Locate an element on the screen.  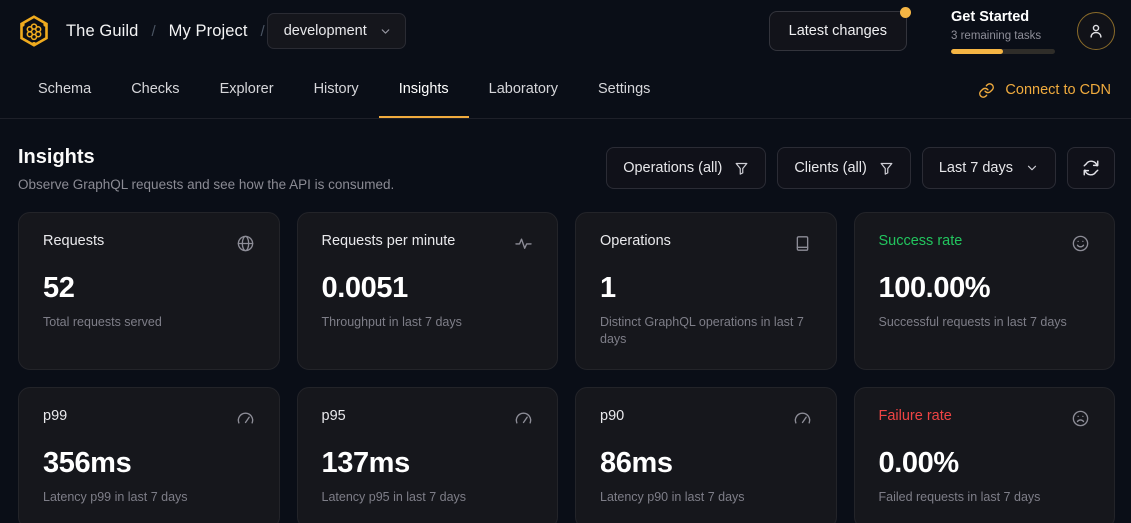
metric-card-value: 1 is located at coordinates (608, 288).